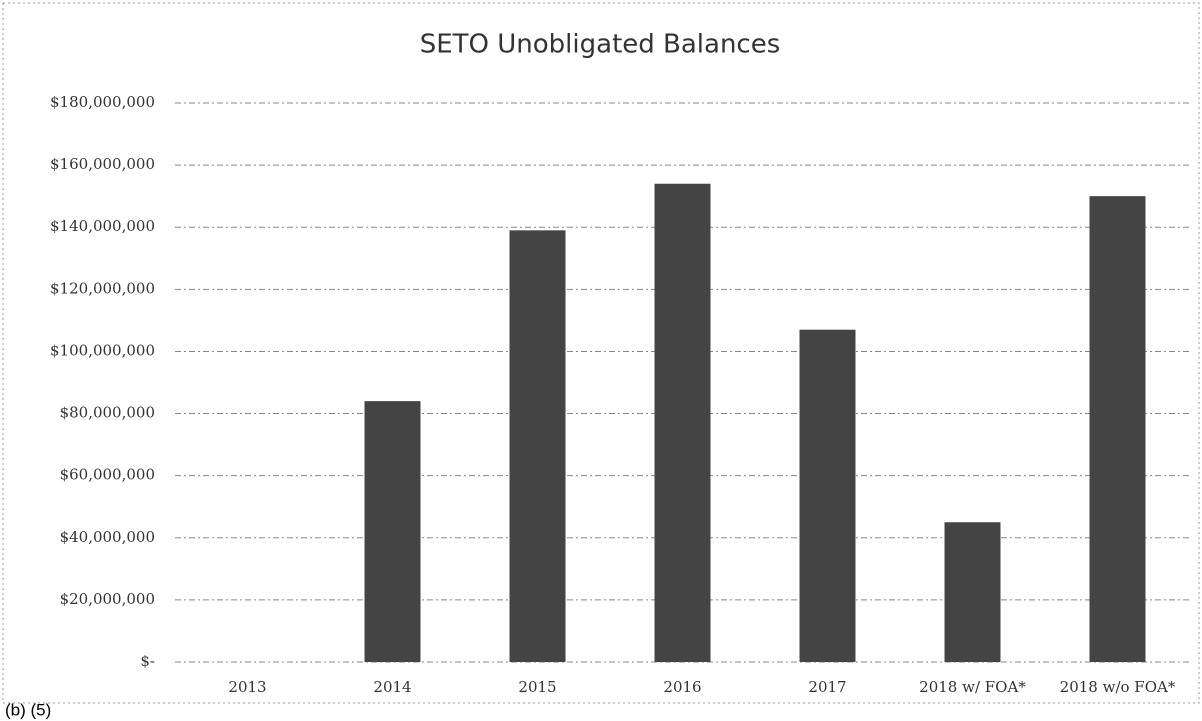 The height and width of the screenshot is (721, 1202). Describe the element at coordinates (107, 537) in the screenshot. I see `y-tick-label: $40,000,000` at that location.